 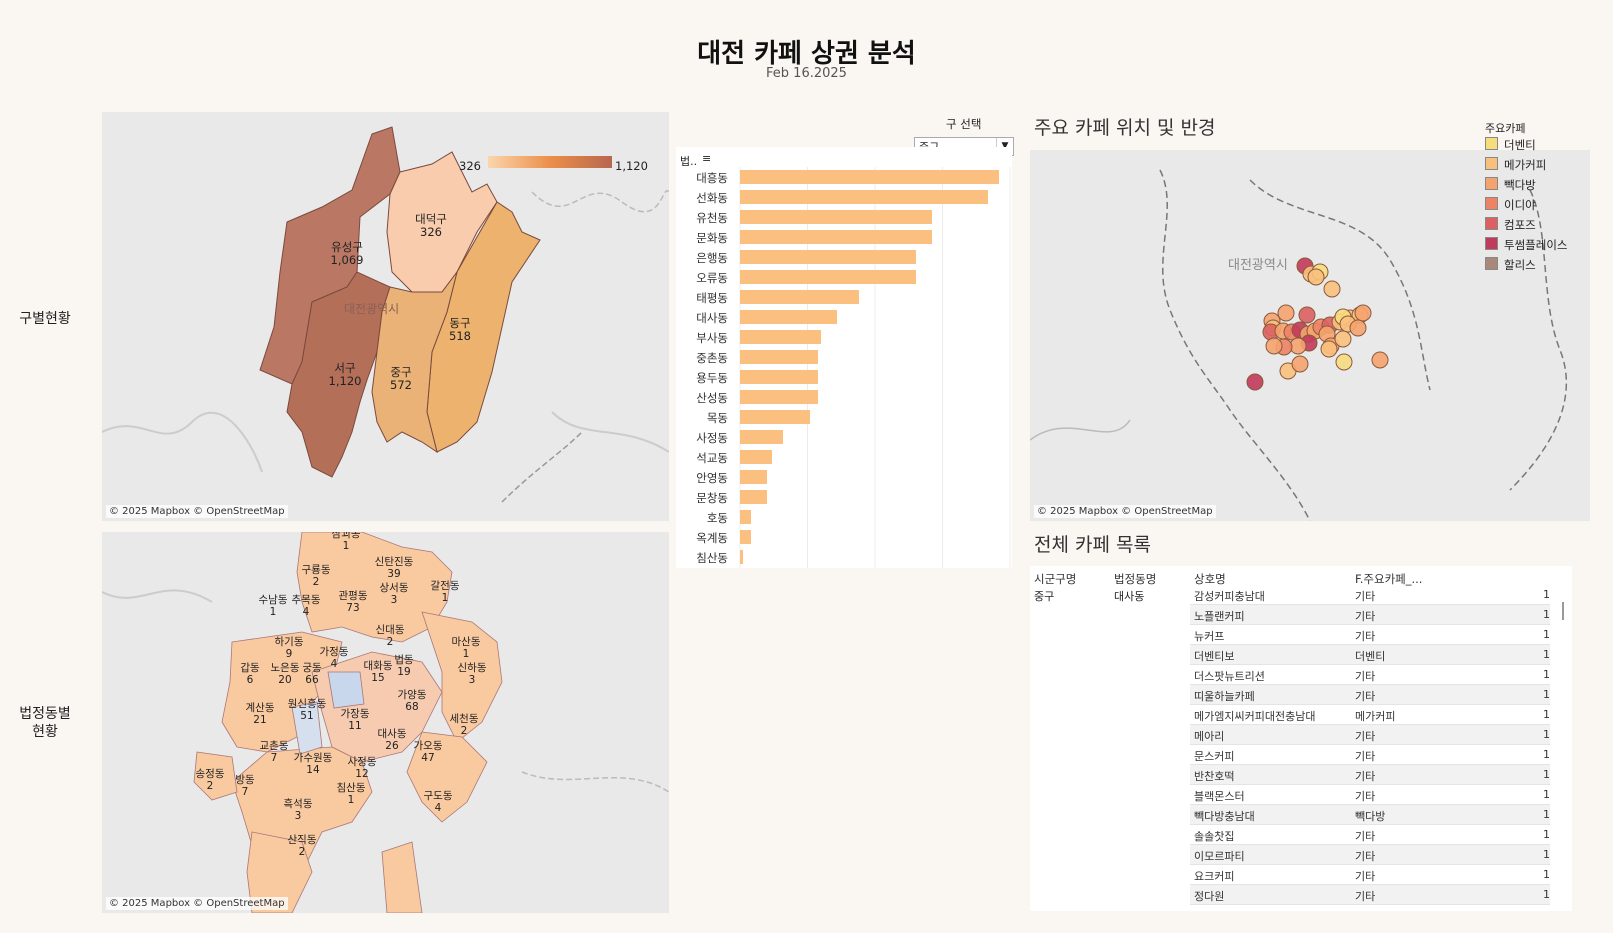 What do you see at coordinates (844, 457) in the screenshot?
I see `bar-row: 석교동` at bounding box center [844, 457].